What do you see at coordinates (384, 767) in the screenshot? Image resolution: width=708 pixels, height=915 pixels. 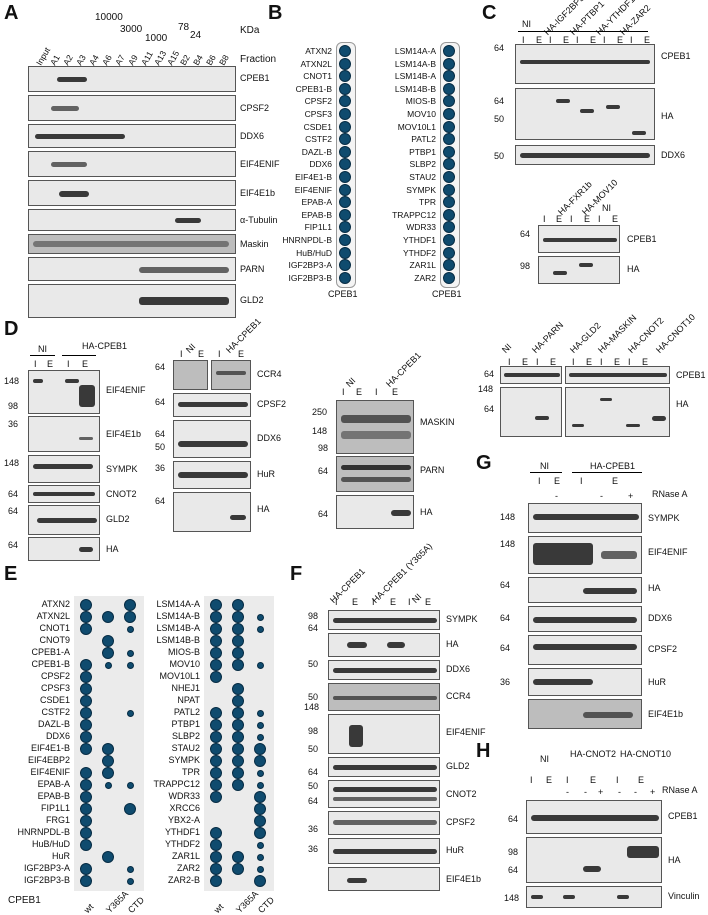 I see `blot-f-gld2` at bounding box center [384, 767].